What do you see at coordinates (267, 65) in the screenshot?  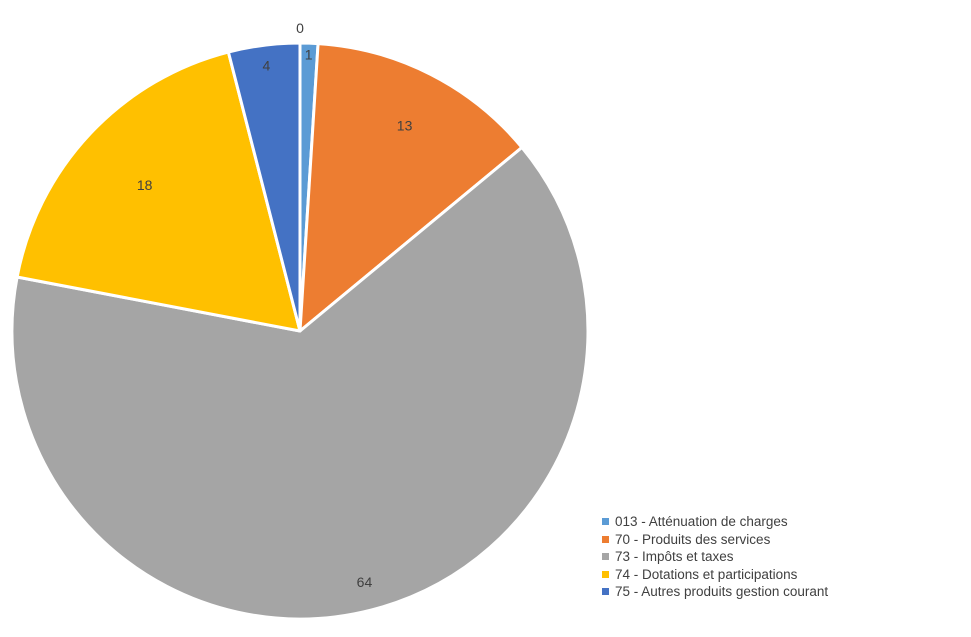 I see `pie-data-label: 4` at bounding box center [267, 65].